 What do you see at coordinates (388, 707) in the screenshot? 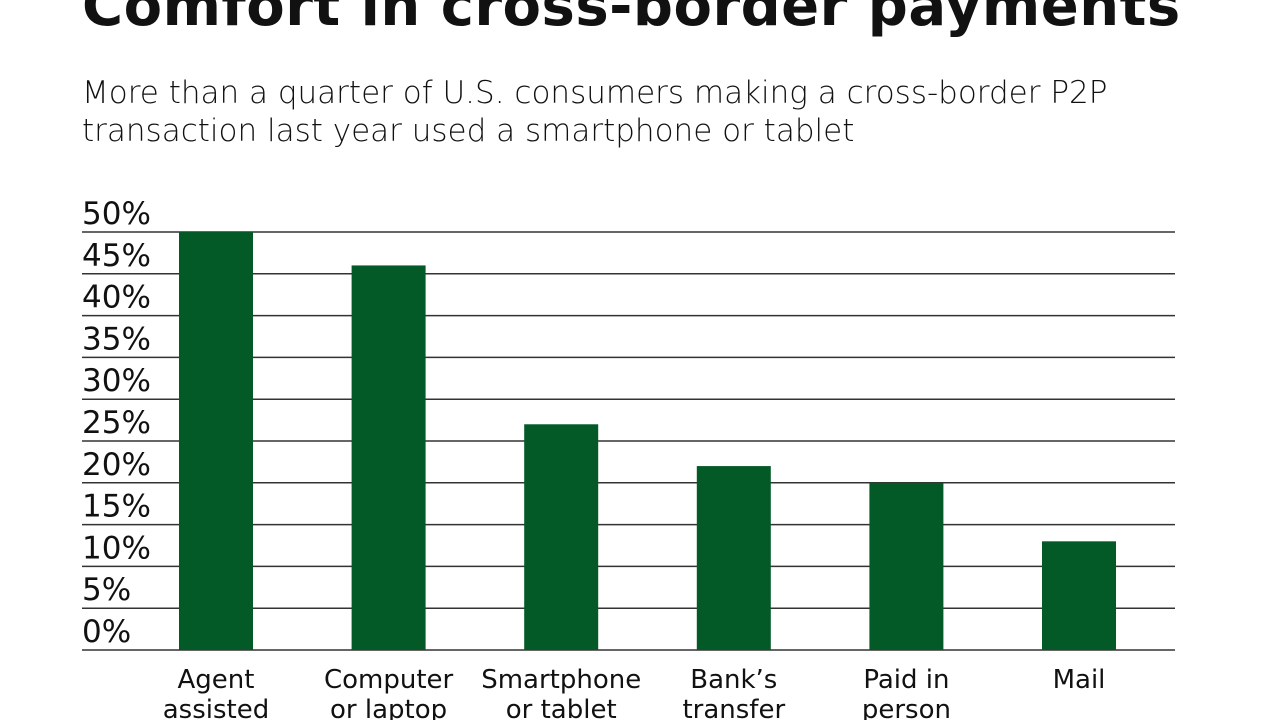
I see `x-category-label: or laptop` at bounding box center [388, 707].